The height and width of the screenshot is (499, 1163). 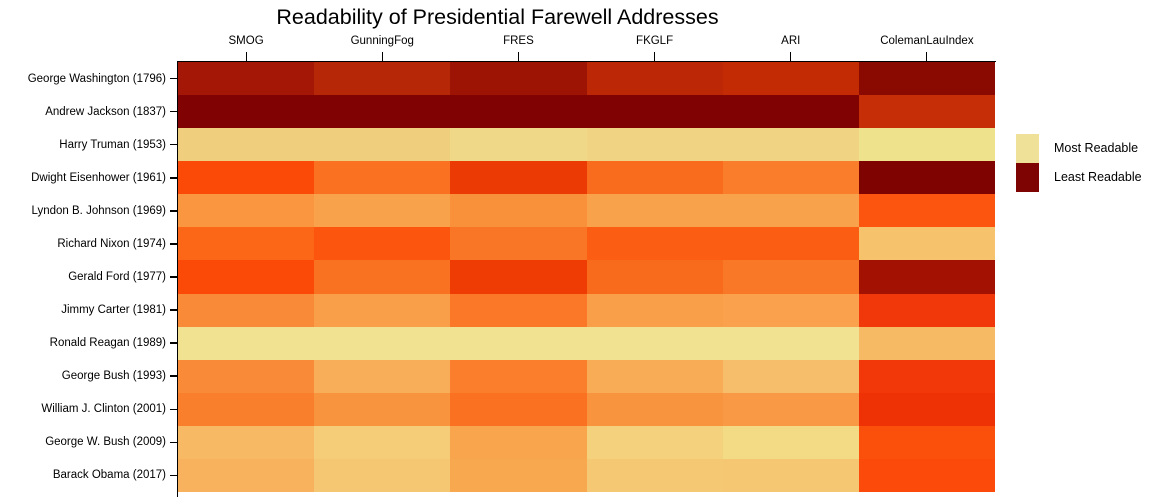 What do you see at coordinates (518, 41) in the screenshot?
I see `column-header: FRES` at bounding box center [518, 41].